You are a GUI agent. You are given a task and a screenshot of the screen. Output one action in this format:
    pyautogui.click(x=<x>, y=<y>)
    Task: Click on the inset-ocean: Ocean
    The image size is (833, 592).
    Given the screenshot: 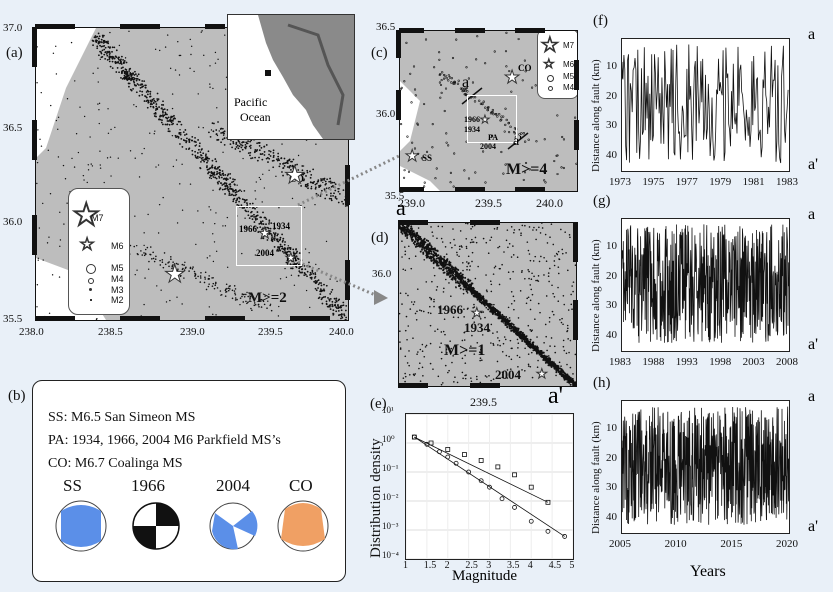 What is the action you would take?
    pyautogui.click(x=255, y=117)
    